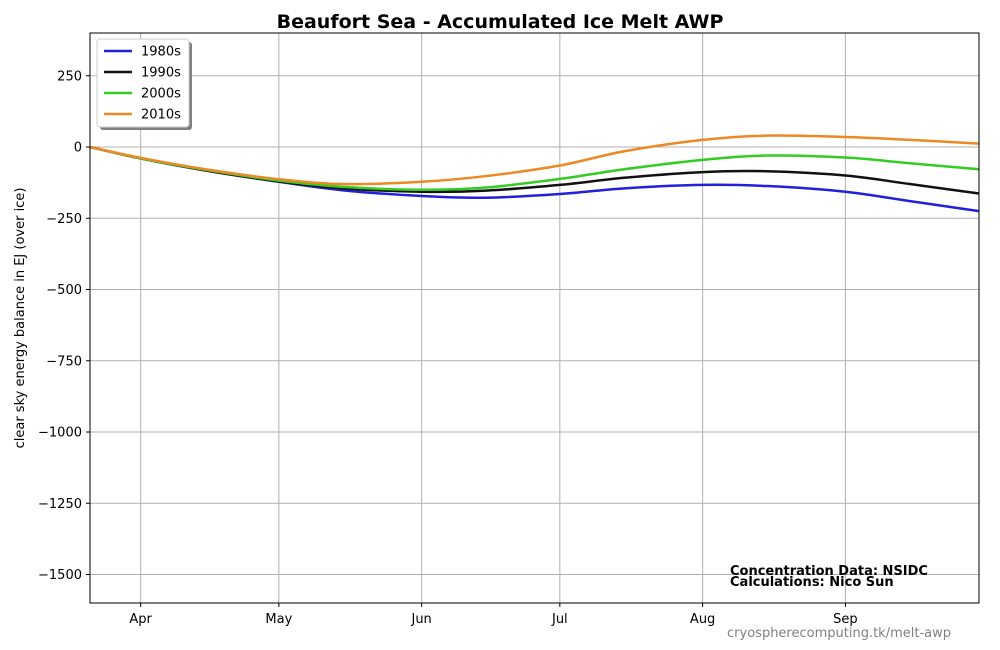 Image resolution: width=1000 pixels, height=650 pixels. Describe the element at coordinates (559, 619) in the screenshot. I see `x-tick-label: Jul` at that location.